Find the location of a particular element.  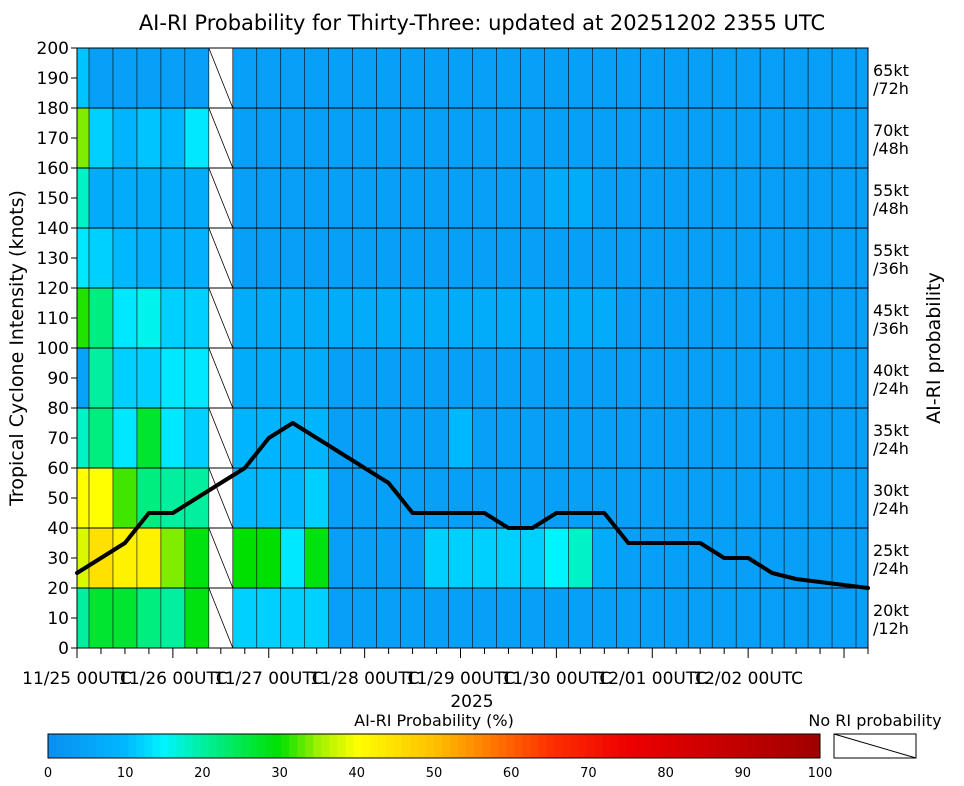

no-ri-swatch-hatch is located at coordinates (875, 746).